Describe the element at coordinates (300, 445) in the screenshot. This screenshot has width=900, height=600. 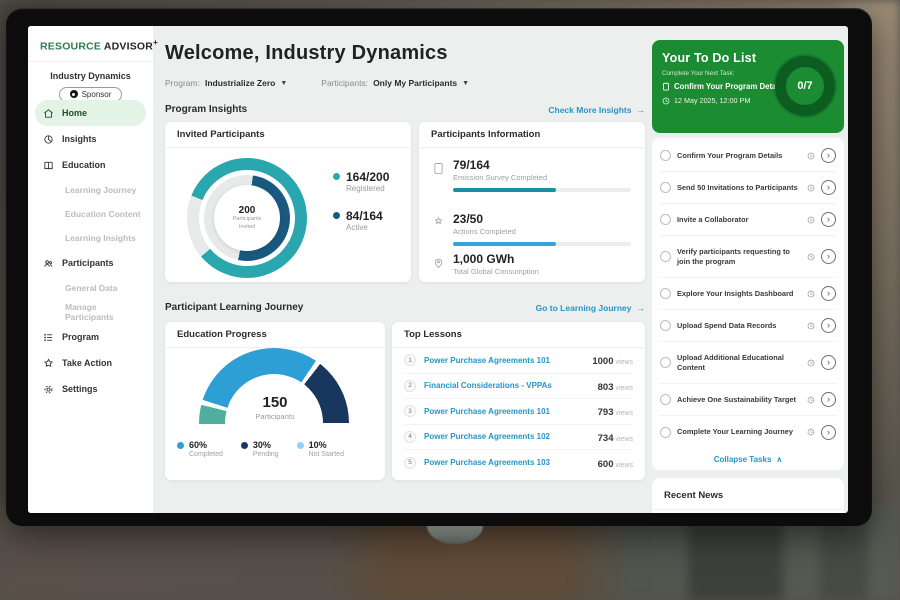
I see `not-started-dot-icon` at that location.